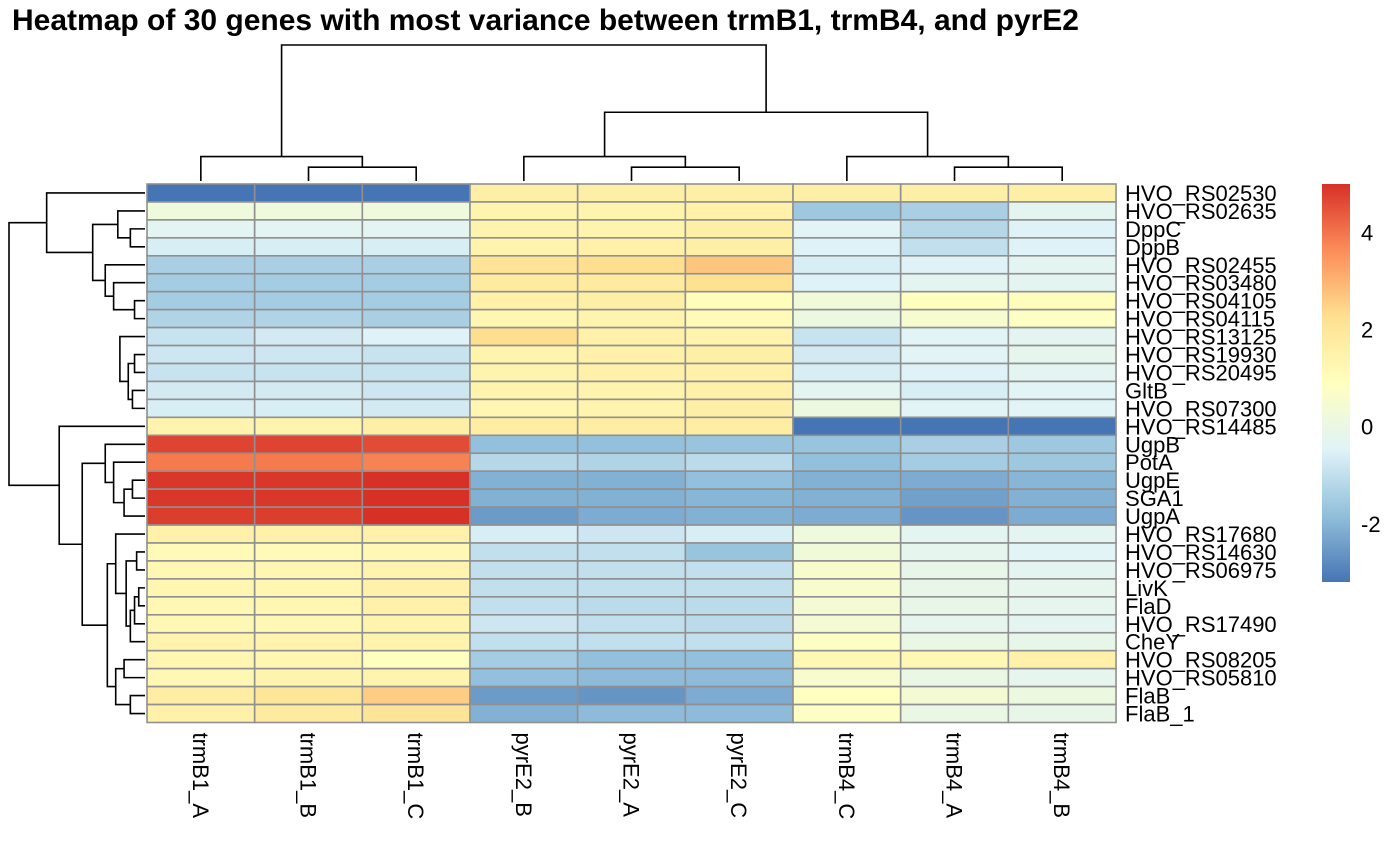 The height and width of the screenshot is (865, 1400). What do you see at coordinates (1371, 524) in the screenshot?
I see `colorbar-tick-label: -2` at bounding box center [1371, 524].